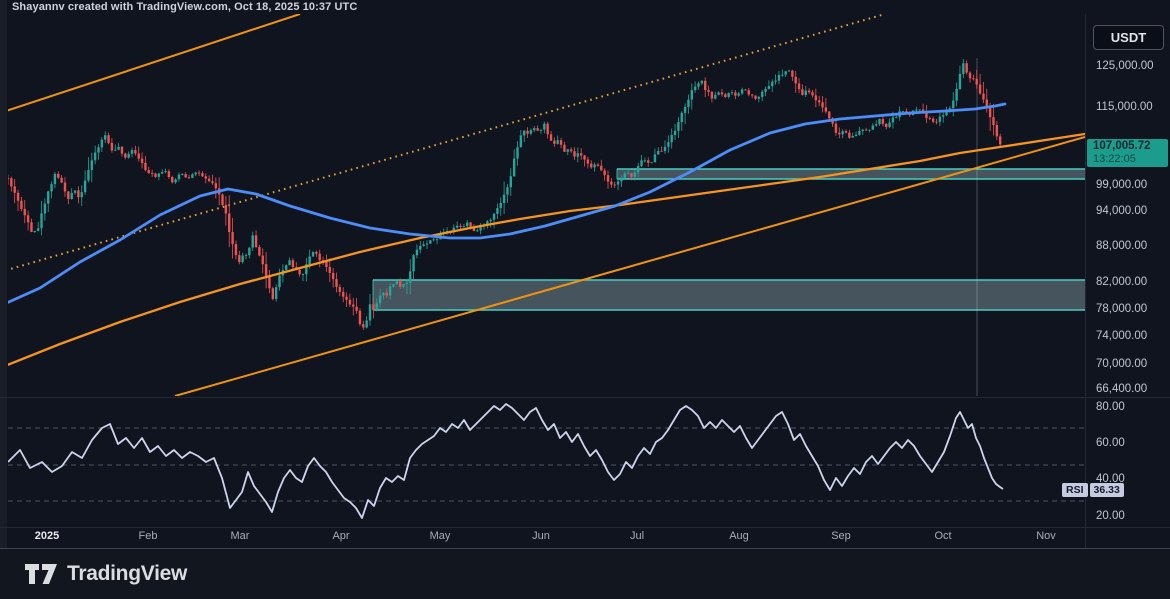 The image size is (1170, 599). What do you see at coordinates (585, 397) in the screenshot?
I see `pane-separator` at bounding box center [585, 397].